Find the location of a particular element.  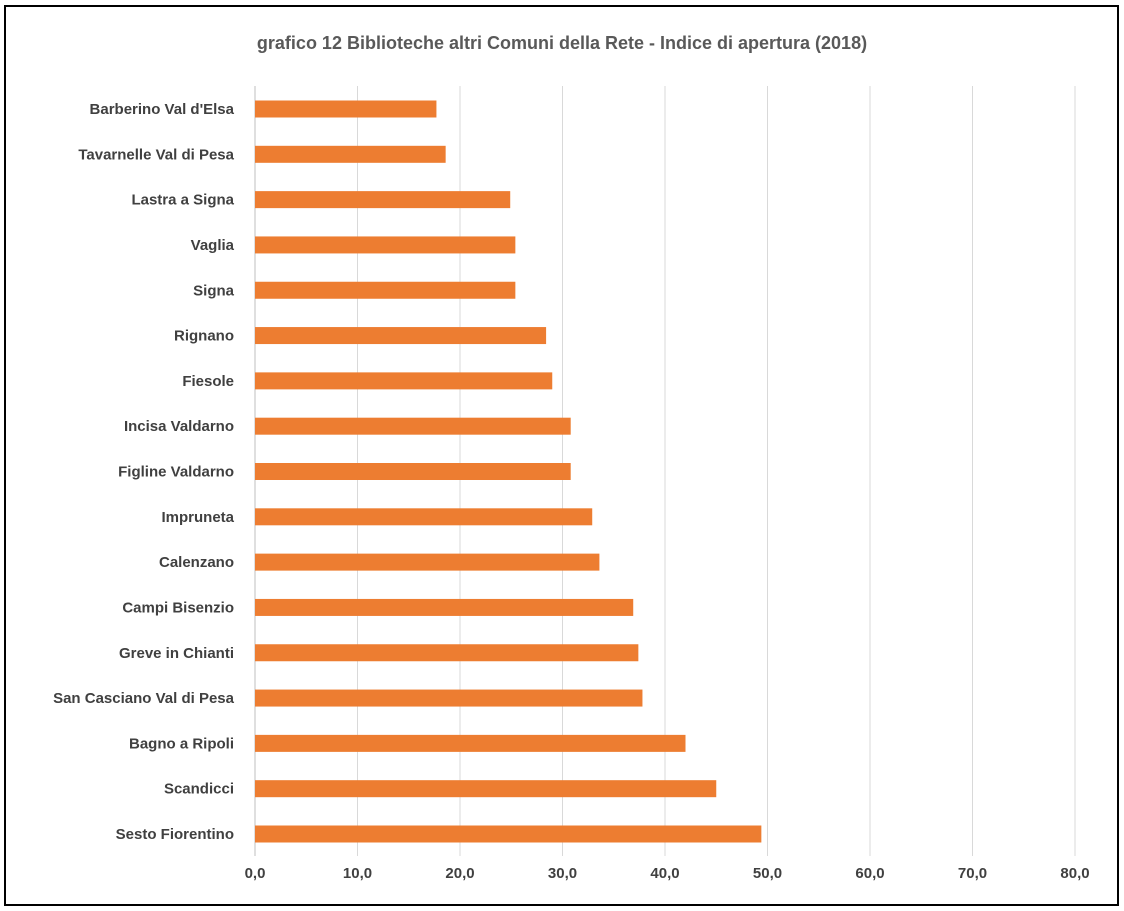

category-label: Sesto Fiorentino is located at coordinates (175, 834).